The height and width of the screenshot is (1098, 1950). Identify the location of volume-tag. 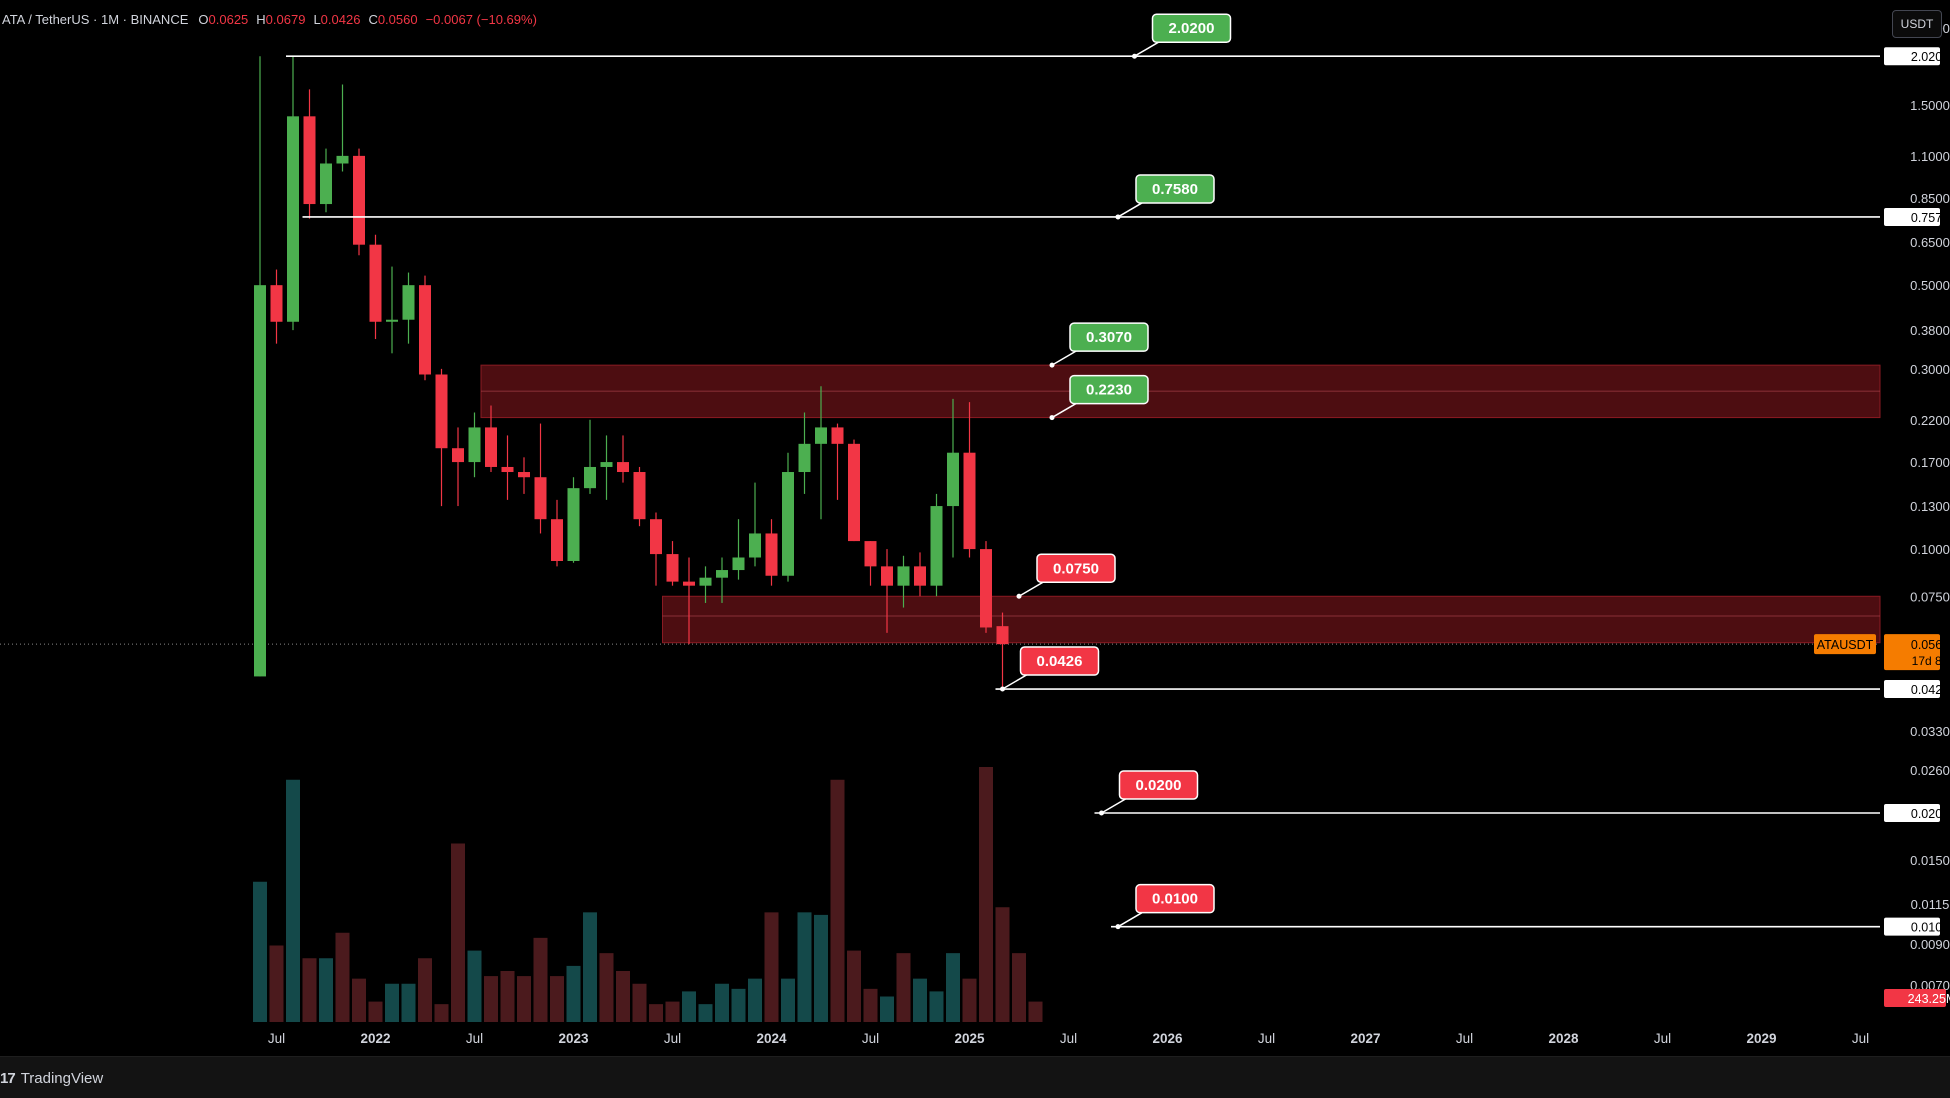
(1915, 998).